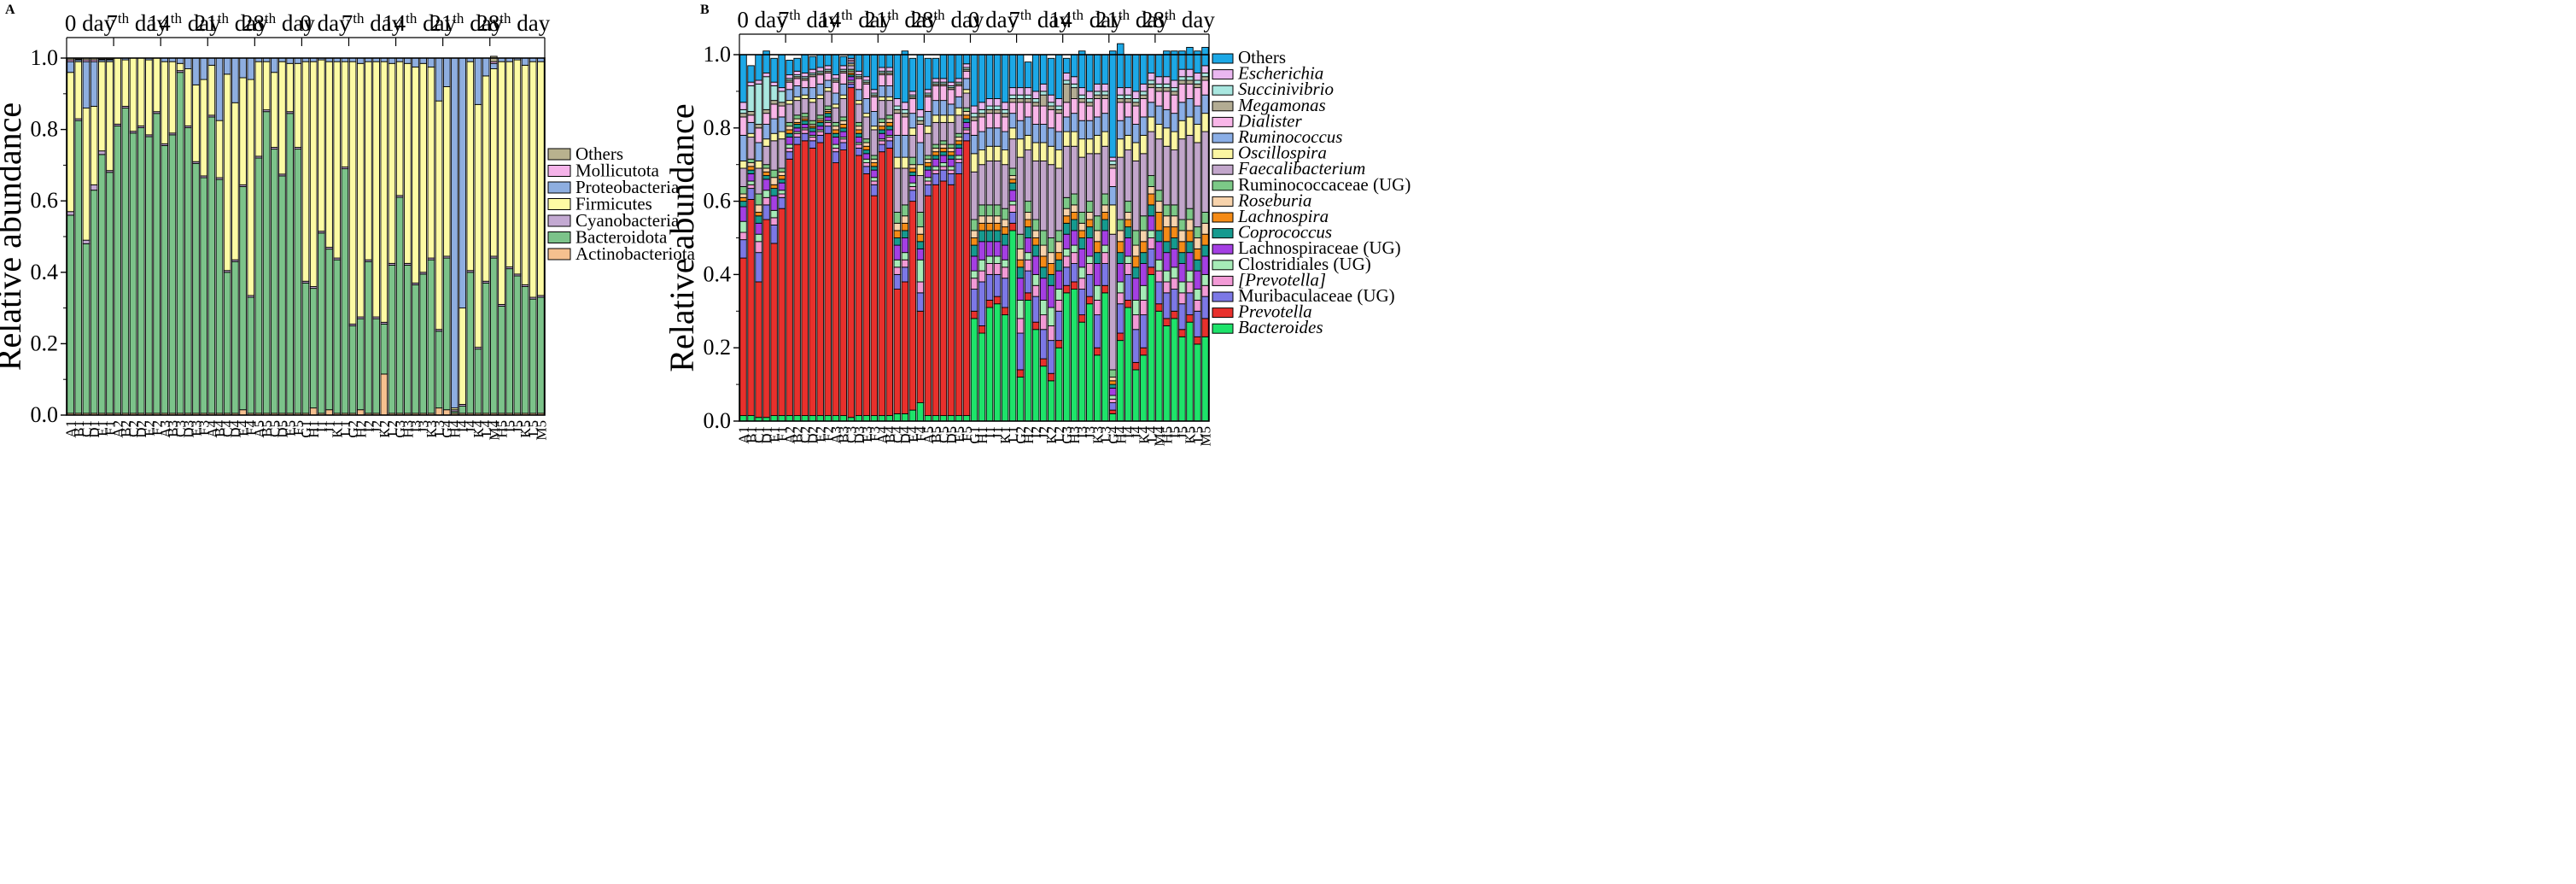 Image resolution: width=2576 pixels, height=884 pixels. Describe the element at coordinates (94, 188) in the screenshot. I see `bar-segment-cyanobacteria` at that location.